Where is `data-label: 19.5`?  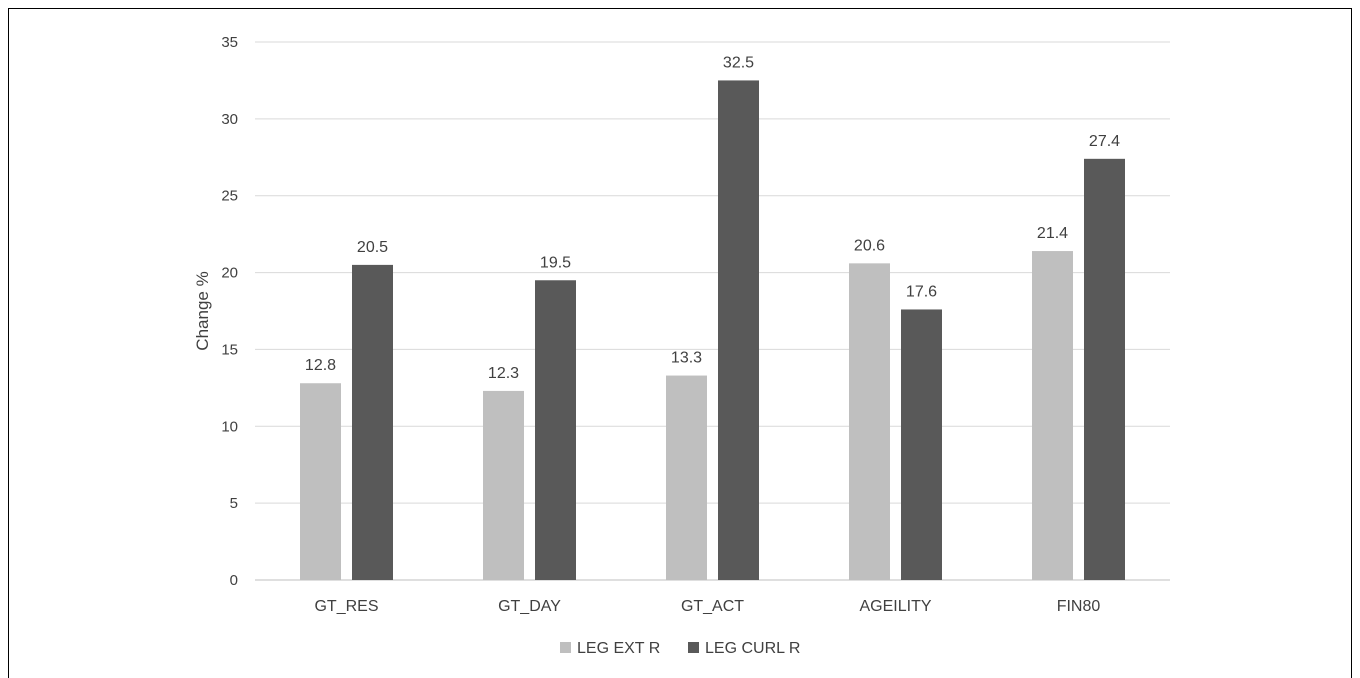
data-label: 19.5 is located at coordinates (555, 262).